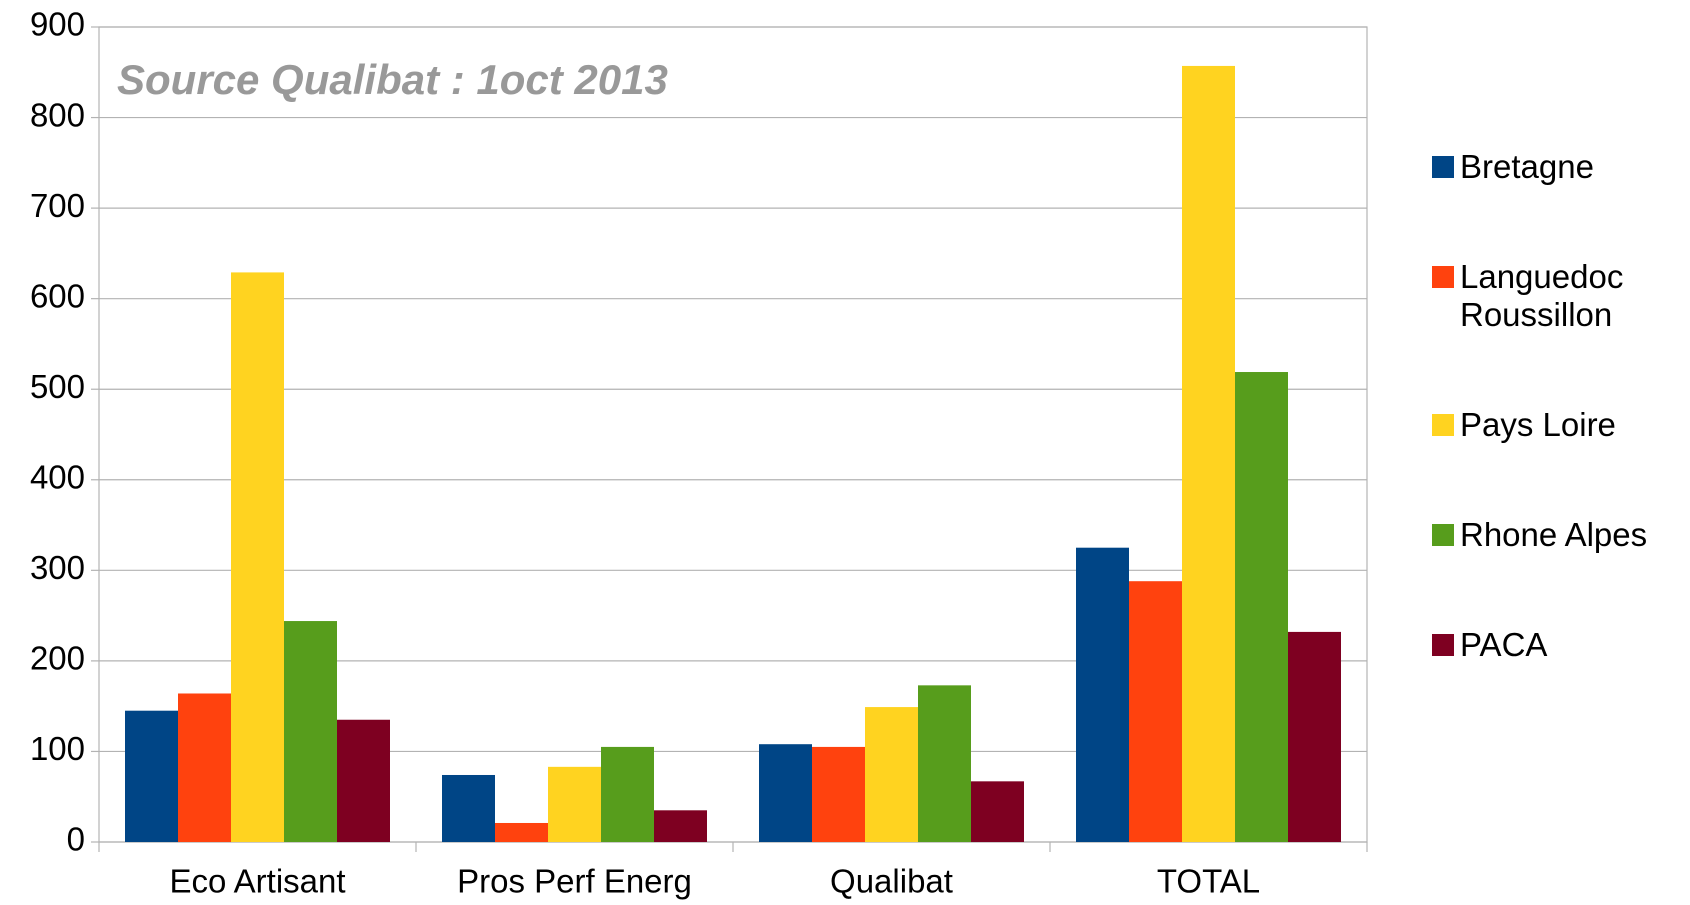 The image size is (1690, 905). What do you see at coordinates (57, 658) in the screenshot?
I see `y-tick-label: 200` at bounding box center [57, 658].